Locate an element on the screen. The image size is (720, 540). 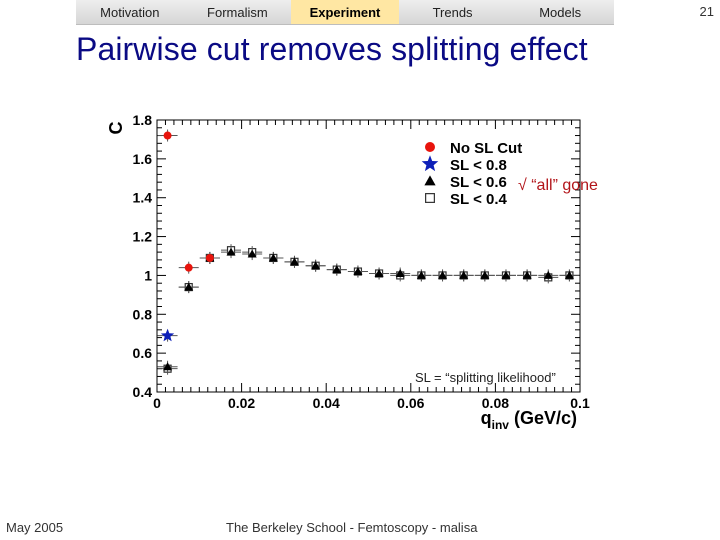
legend-label: SL < 0.6 is located at coordinates (478, 182).